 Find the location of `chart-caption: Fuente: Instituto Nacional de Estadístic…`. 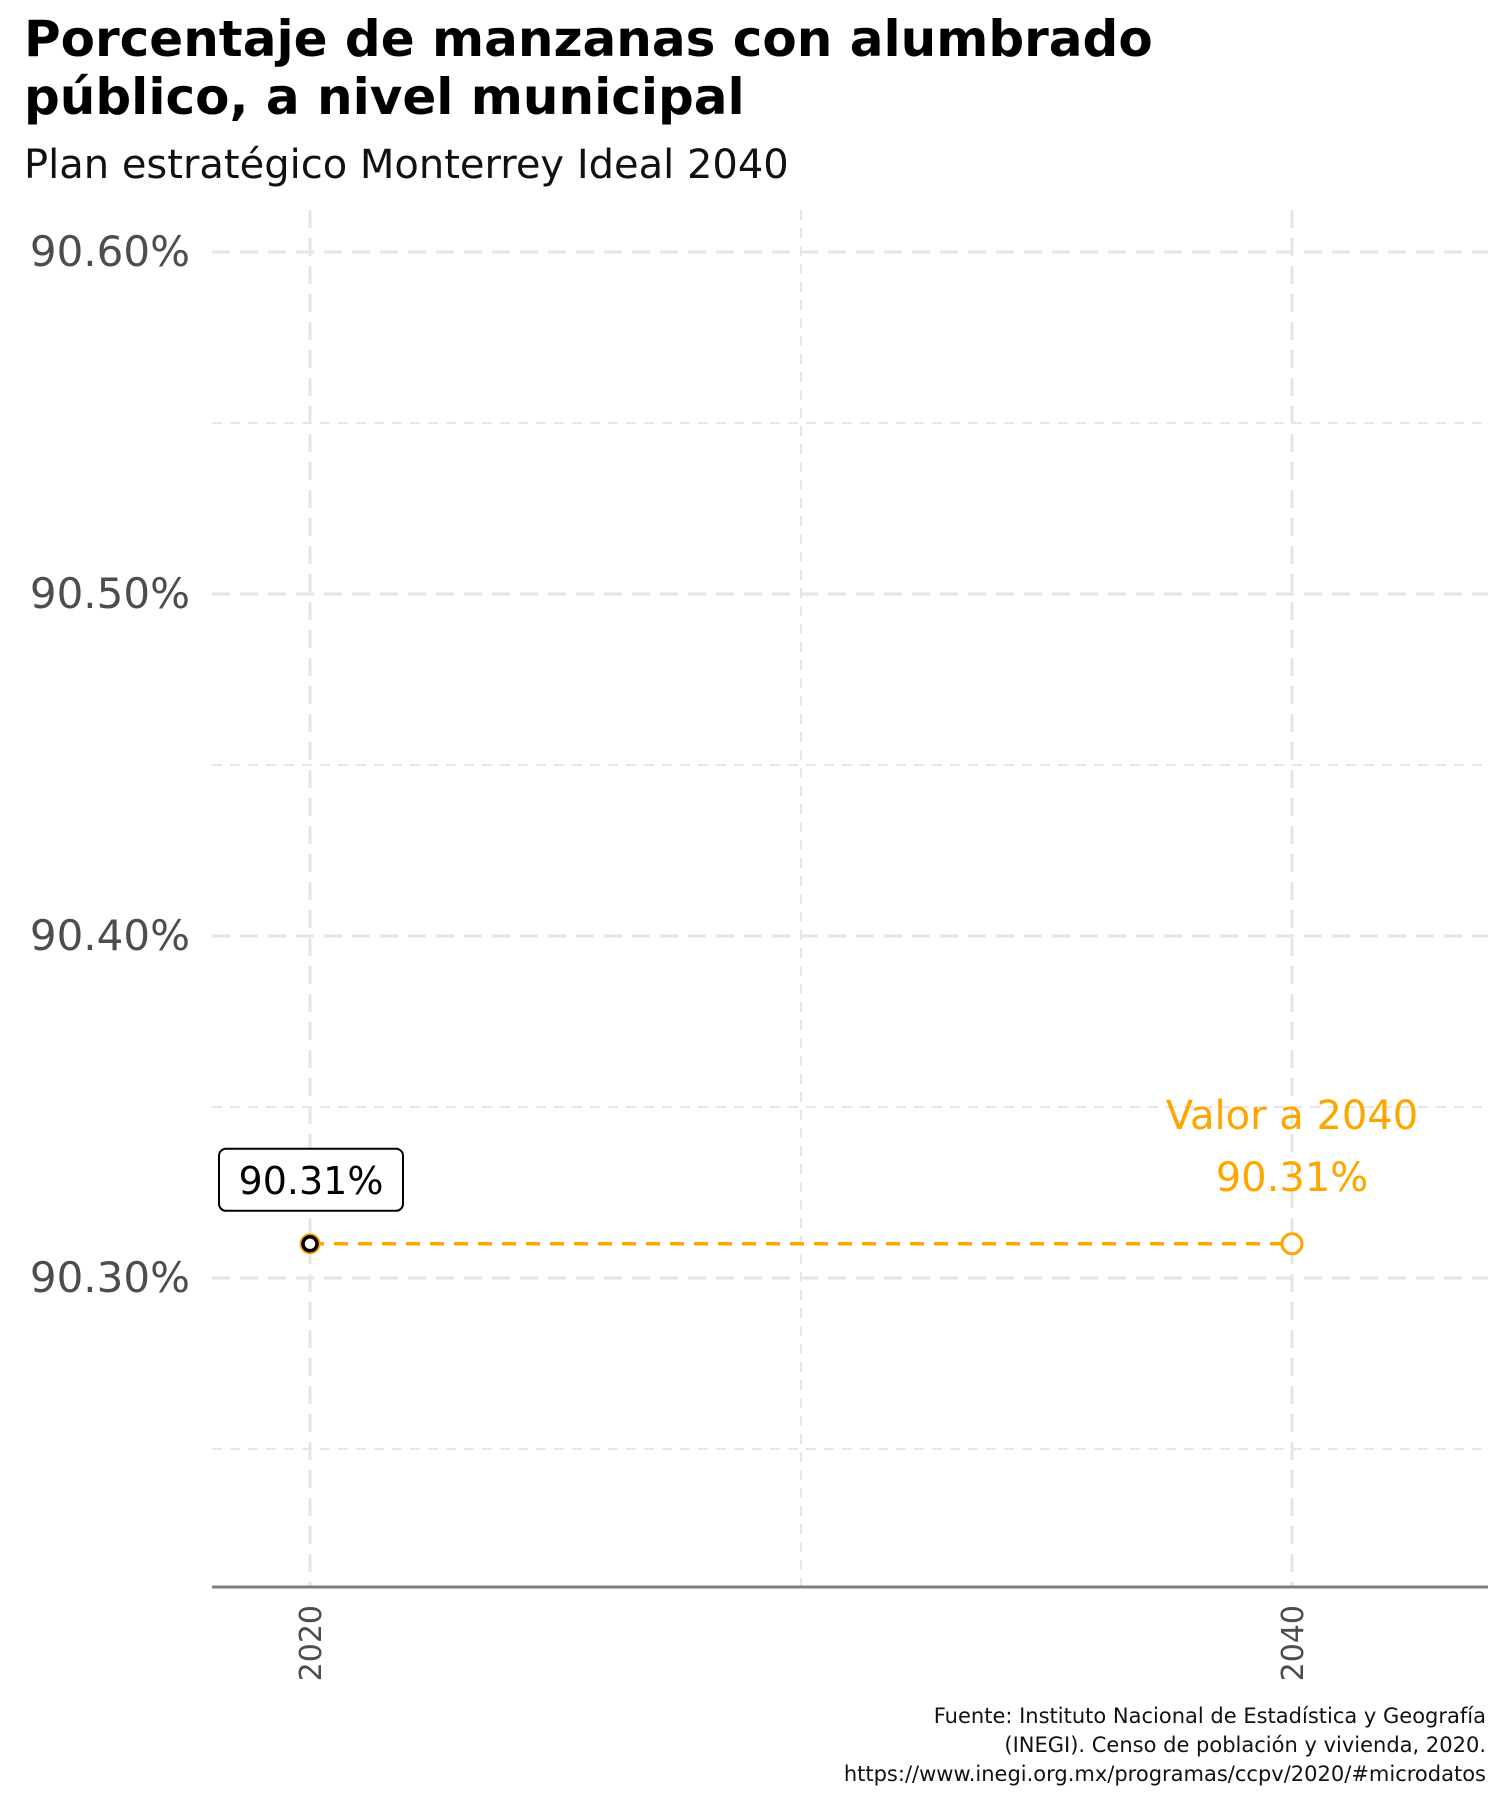

chart-caption: Fuente: Instituto Nacional de Estadístic… is located at coordinates (1165, 1745).